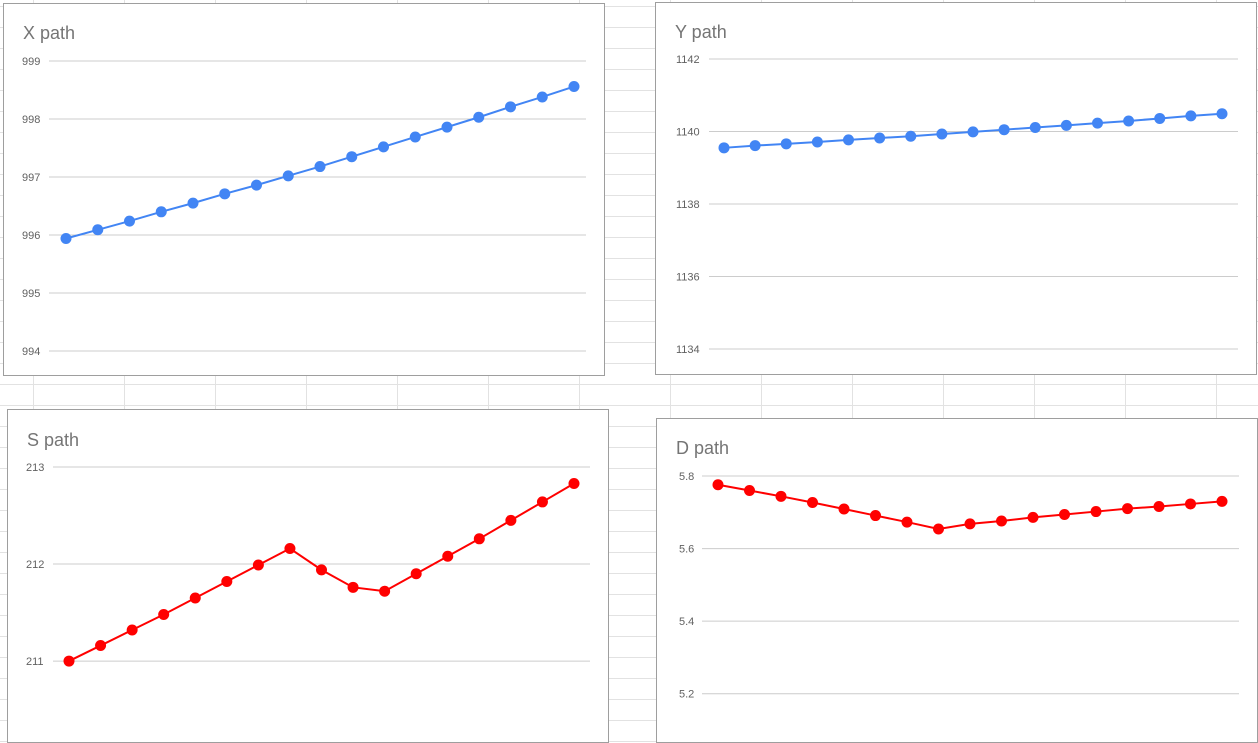  I want to click on y-tick-label: 996, so click(31, 236).